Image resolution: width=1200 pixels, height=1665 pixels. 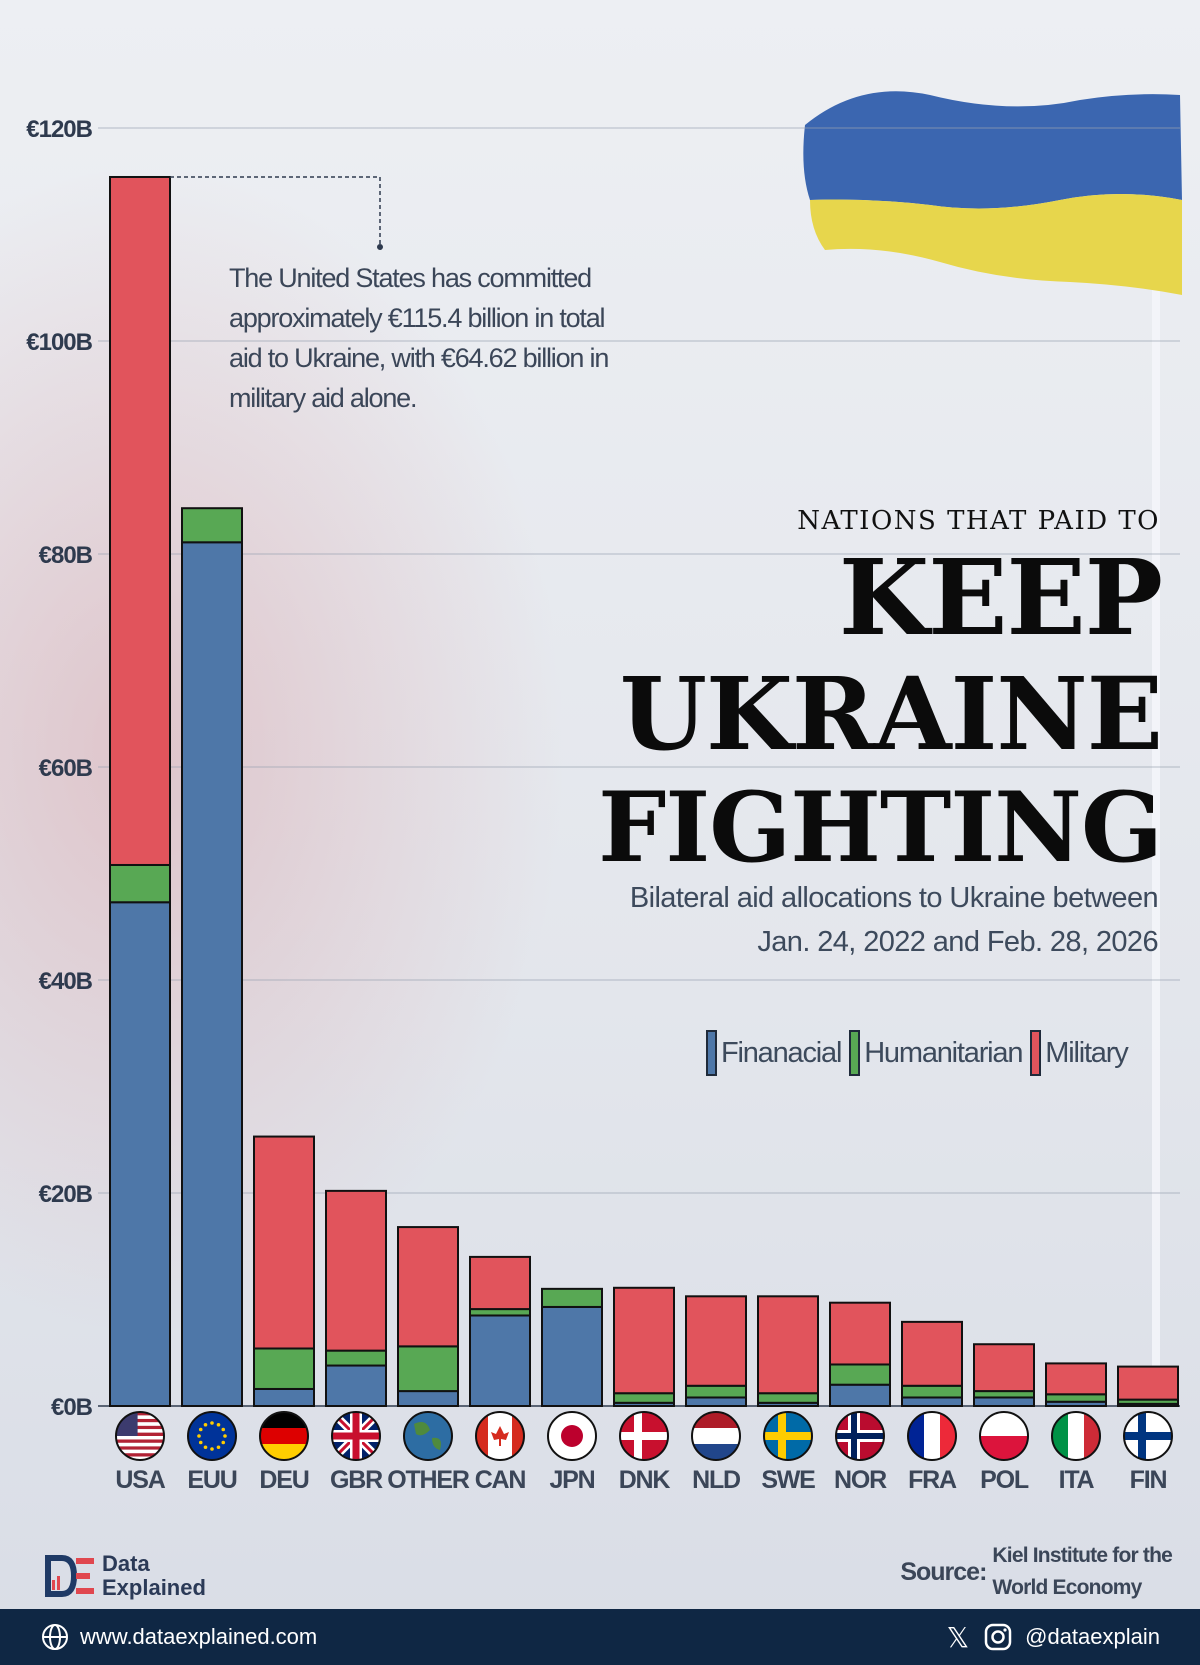 What do you see at coordinates (500, 1360) in the screenshot?
I see `bar-segment-can-financial` at bounding box center [500, 1360].